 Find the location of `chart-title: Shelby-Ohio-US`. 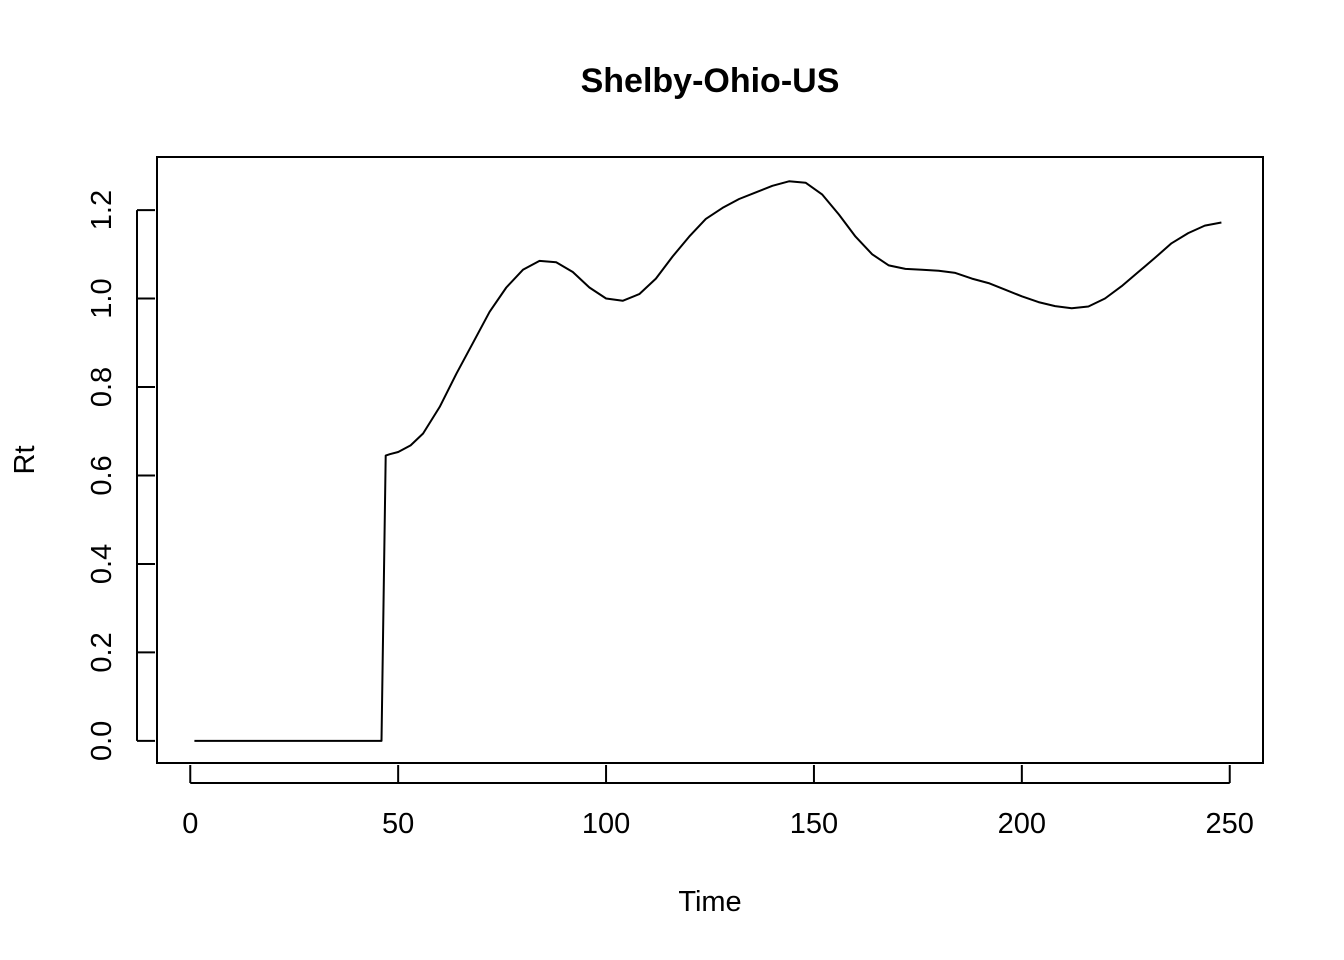

chart-title: Shelby-Ohio-US is located at coordinates (710, 81).